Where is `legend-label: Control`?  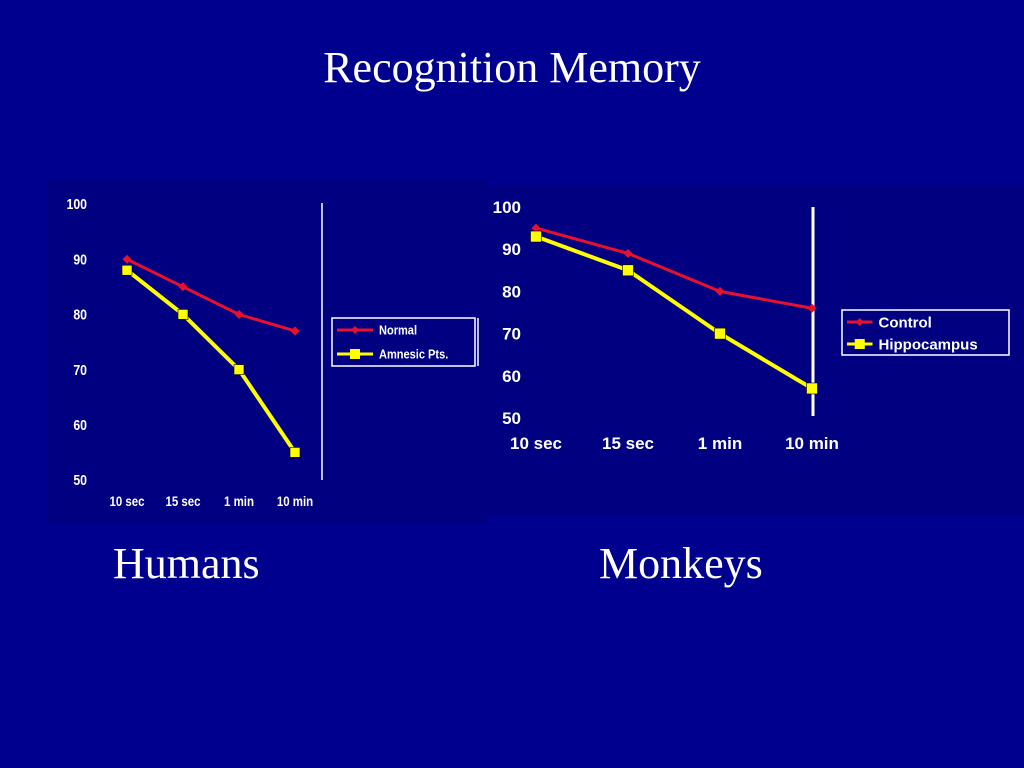
legend-label: Control is located at coordinates (905, 322).